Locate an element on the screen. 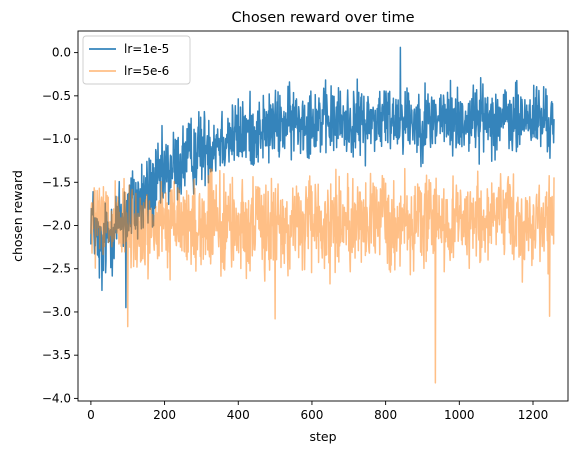  y-tick-label: −4.0 is located at coordinates (56, 398).